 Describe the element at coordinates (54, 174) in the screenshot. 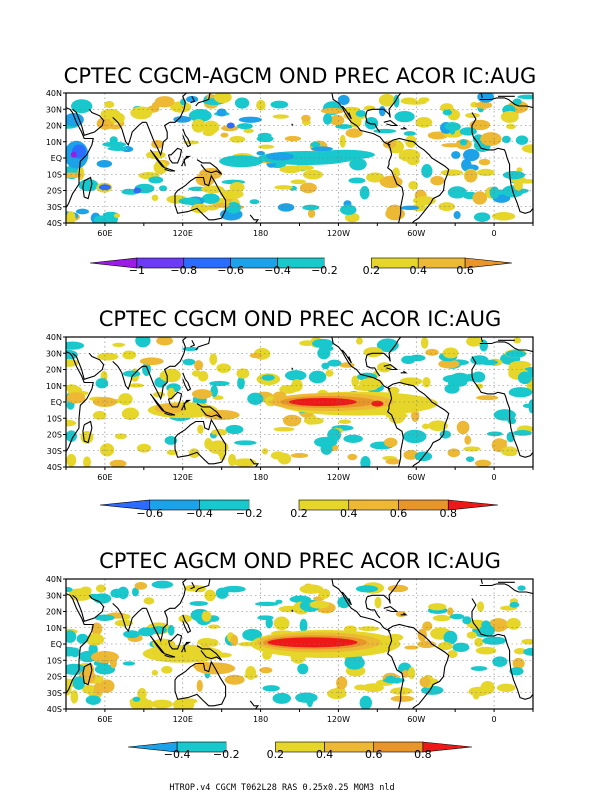

I see `lat-label: 10S` at that location.